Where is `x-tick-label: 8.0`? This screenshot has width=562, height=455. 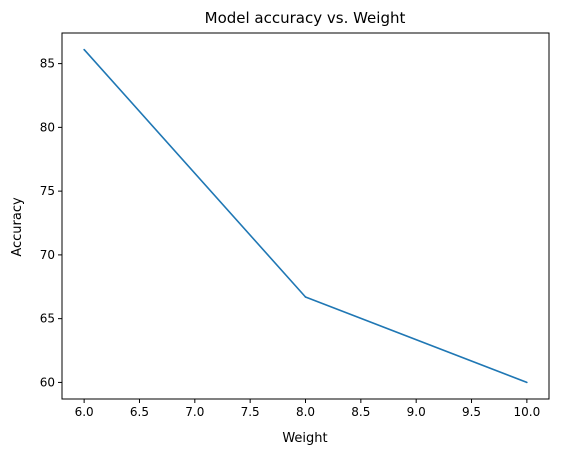 x-tick-label: 8.0 is located at coordinates (305, 412).